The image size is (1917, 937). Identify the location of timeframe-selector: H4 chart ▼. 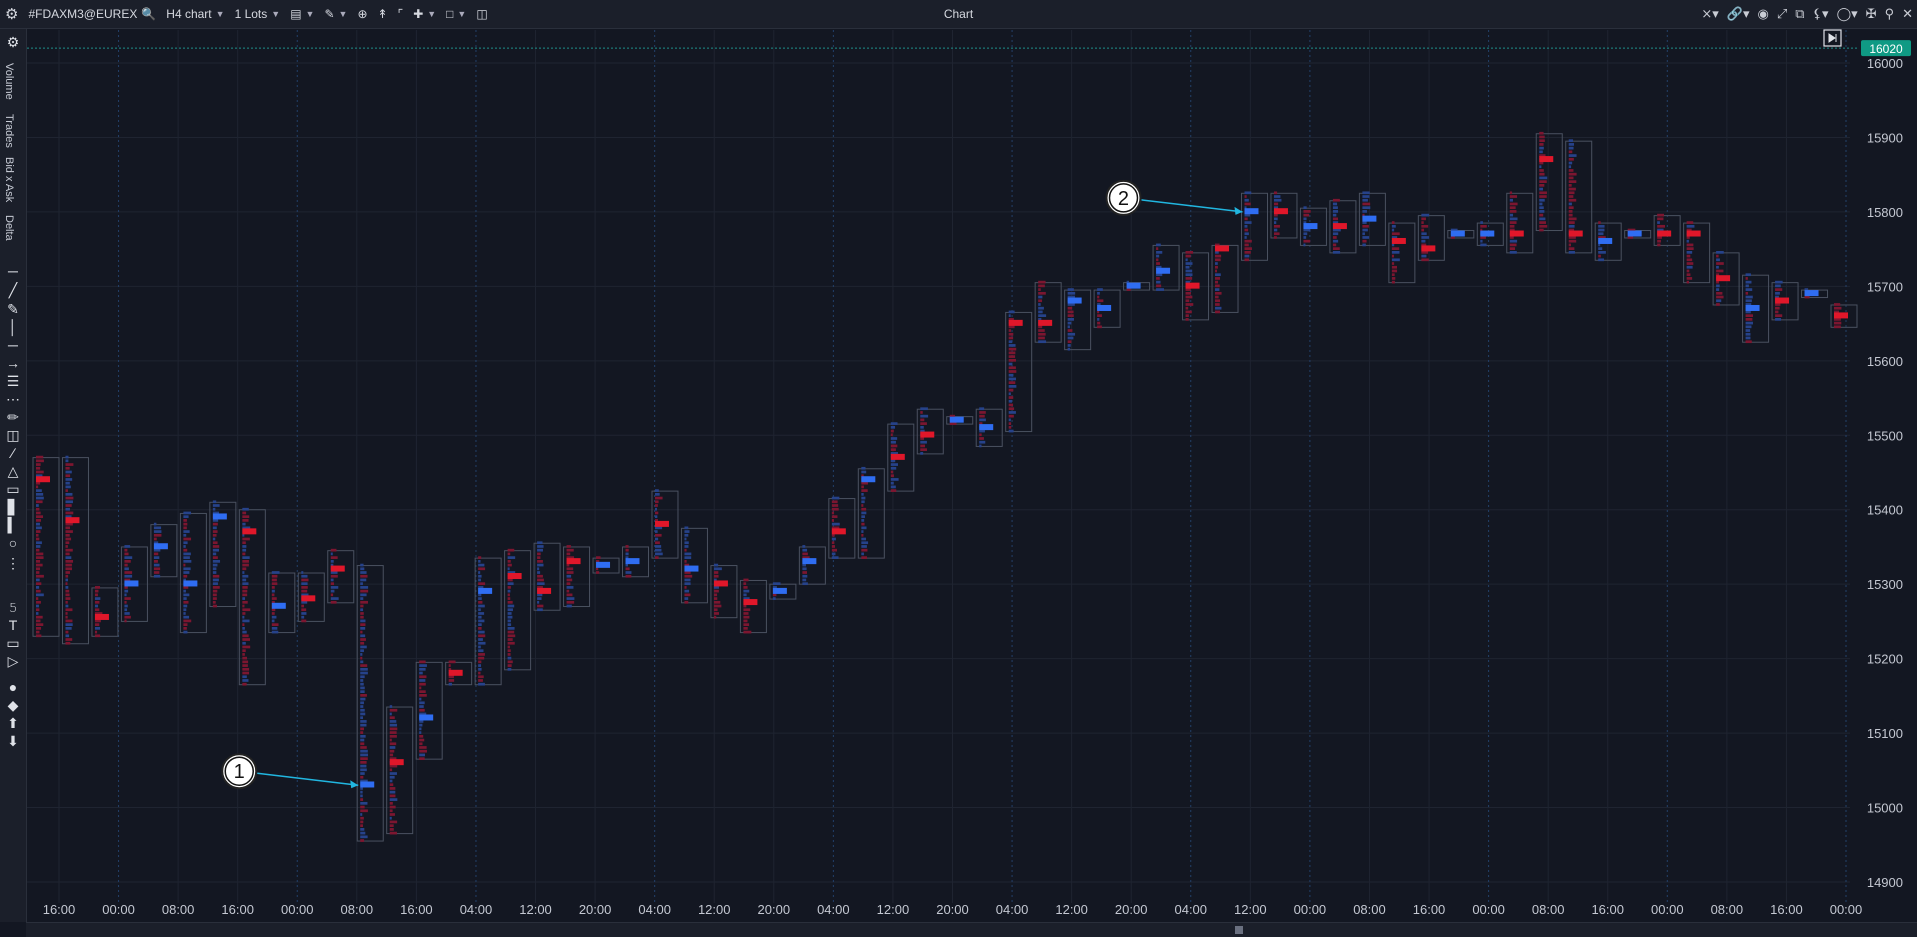
(195, 14).